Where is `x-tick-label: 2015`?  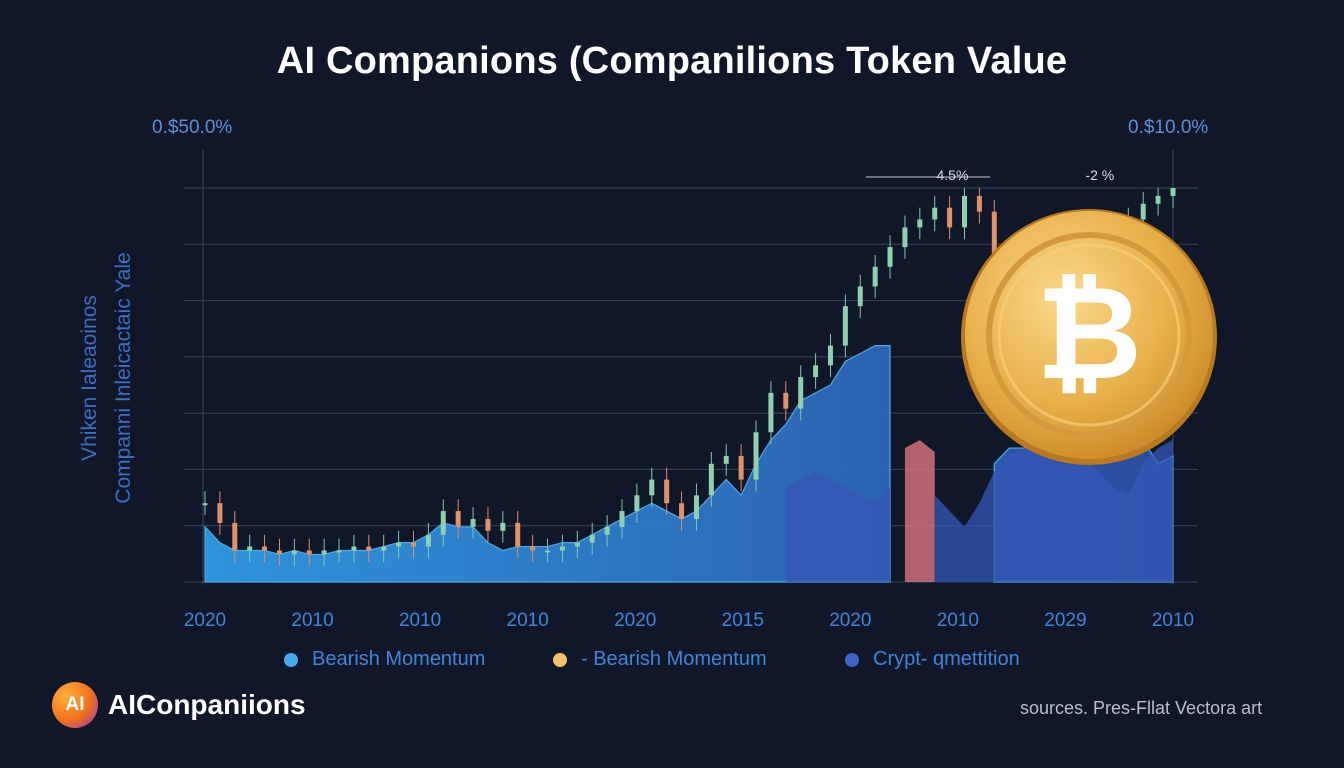 x-tick-label: 2015 is located at coordinates (743, 620).